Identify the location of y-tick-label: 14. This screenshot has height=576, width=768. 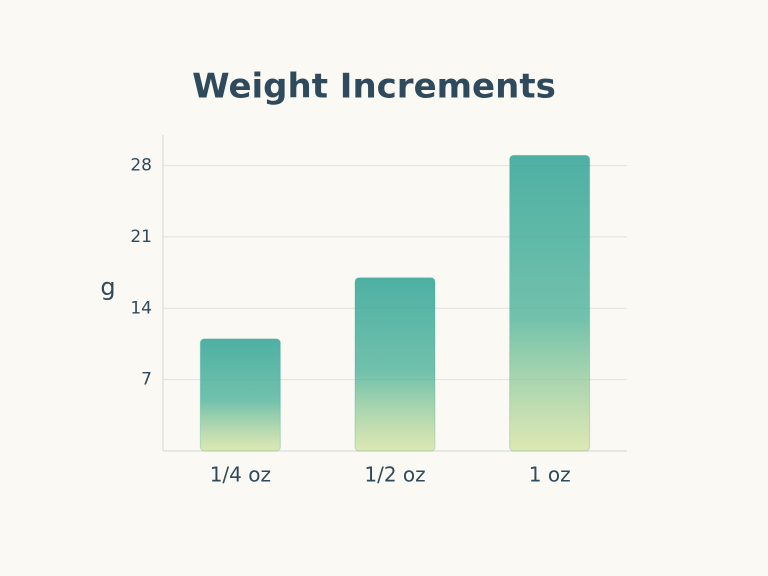
(141, 308).